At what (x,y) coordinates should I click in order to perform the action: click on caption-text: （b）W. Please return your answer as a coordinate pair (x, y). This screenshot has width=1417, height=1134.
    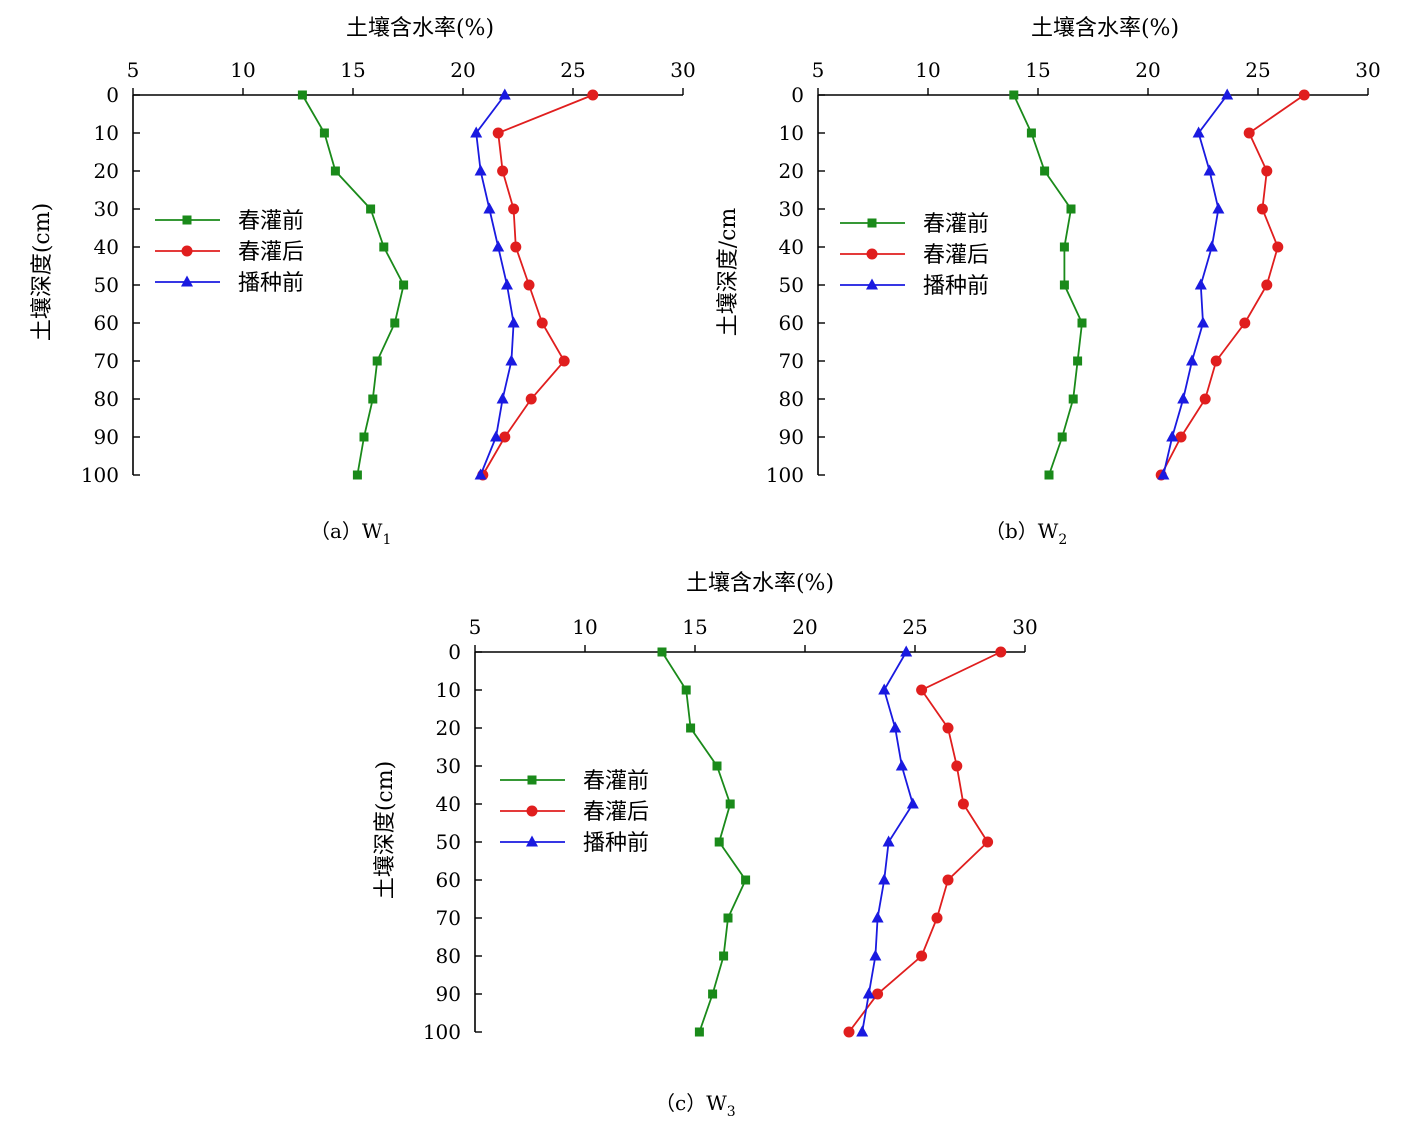
    Looking at the image, I should click on (1022, 531).